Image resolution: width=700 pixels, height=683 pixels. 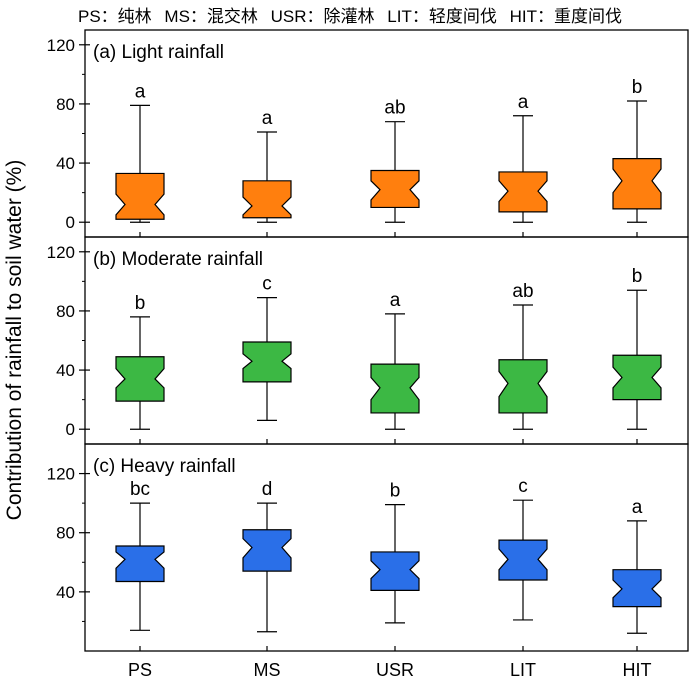 What do you see at coordinates (637, 670) in the screenshot?
I see `x-tick-label: HIT` at bounding box center [637, 670].